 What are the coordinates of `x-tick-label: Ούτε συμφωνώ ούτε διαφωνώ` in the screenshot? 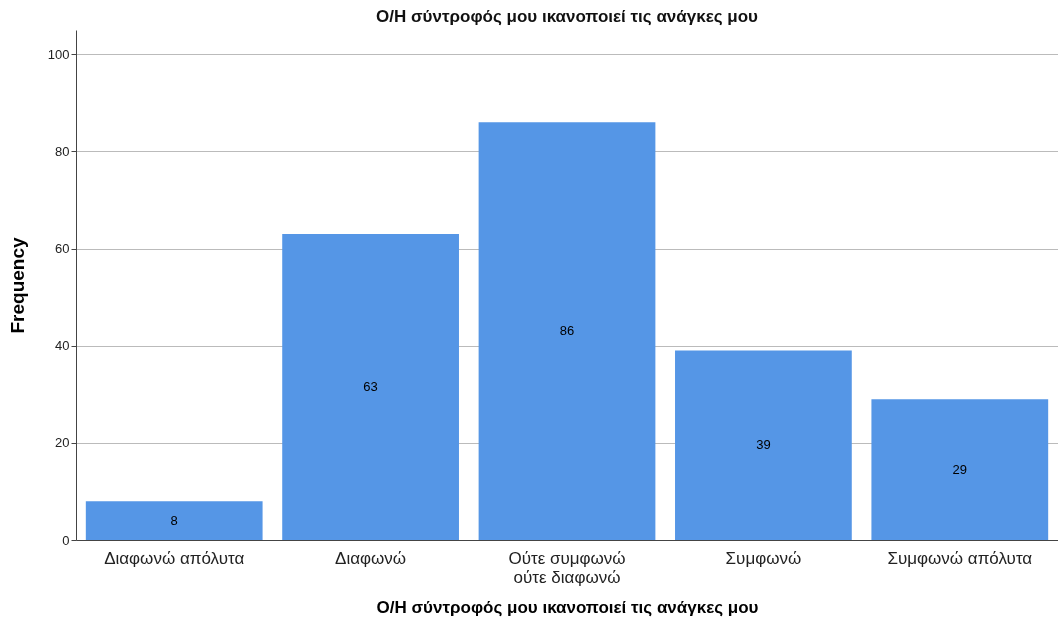 It's located at (567, 567).